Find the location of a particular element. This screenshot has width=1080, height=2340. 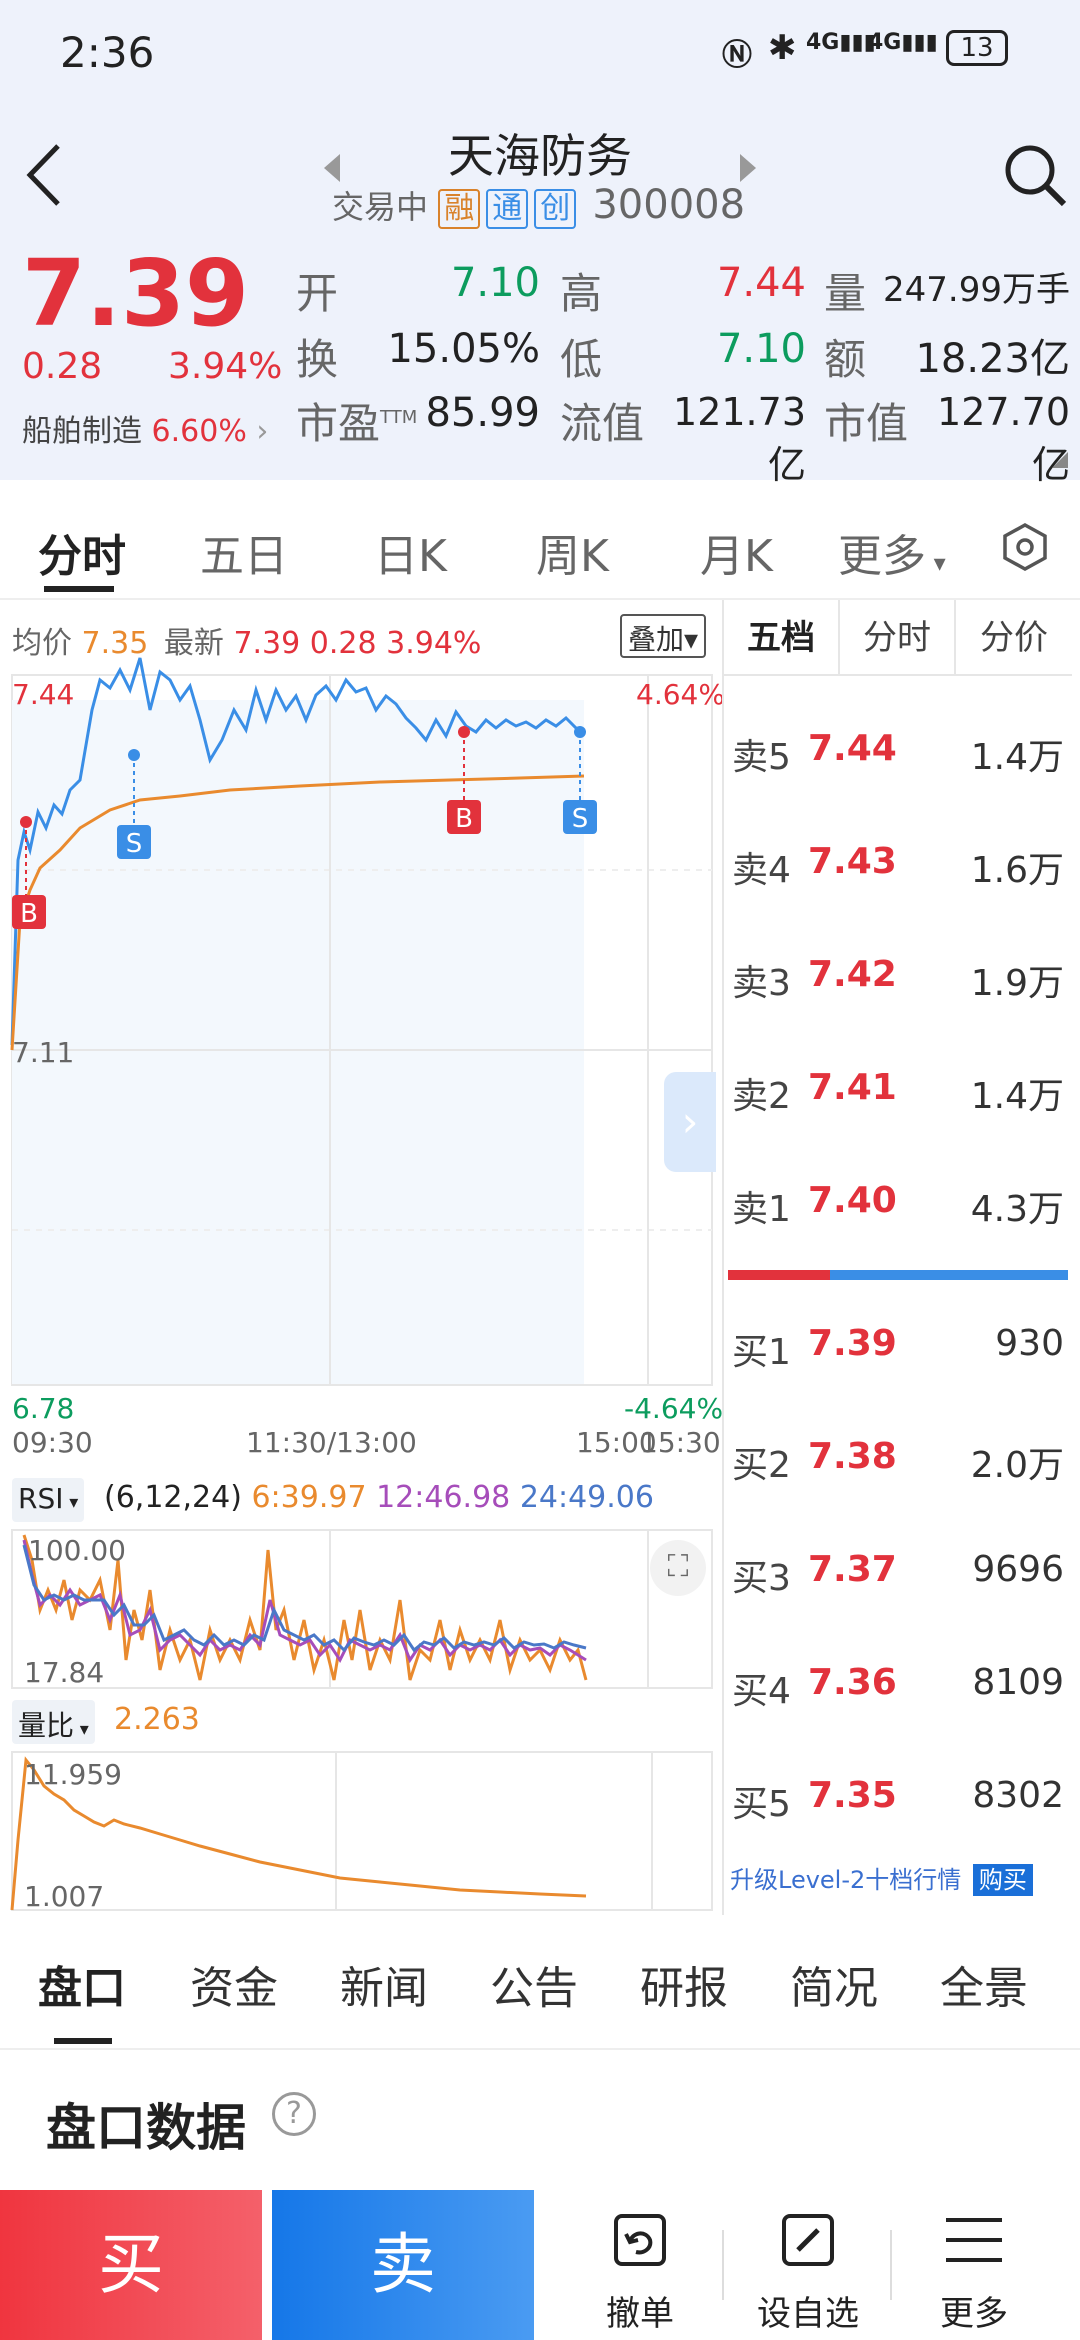

tab-funds: 资金 is located at coordinates (234, 1988).